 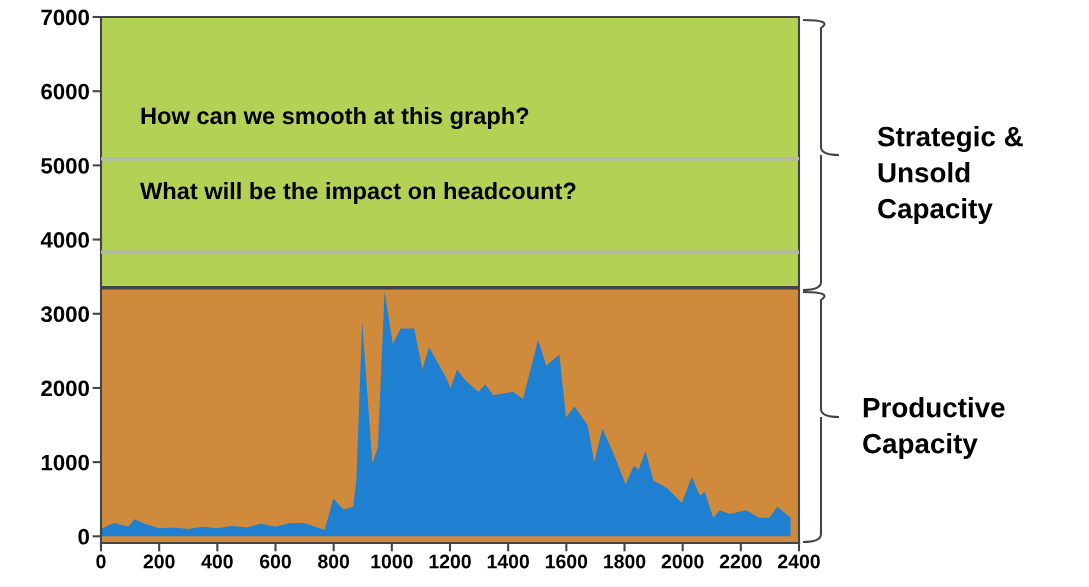 What do you see at coordinates (64, 314) in the screenshot?
I see `y-tick-label: 3000` at bounding box center [64, 314].